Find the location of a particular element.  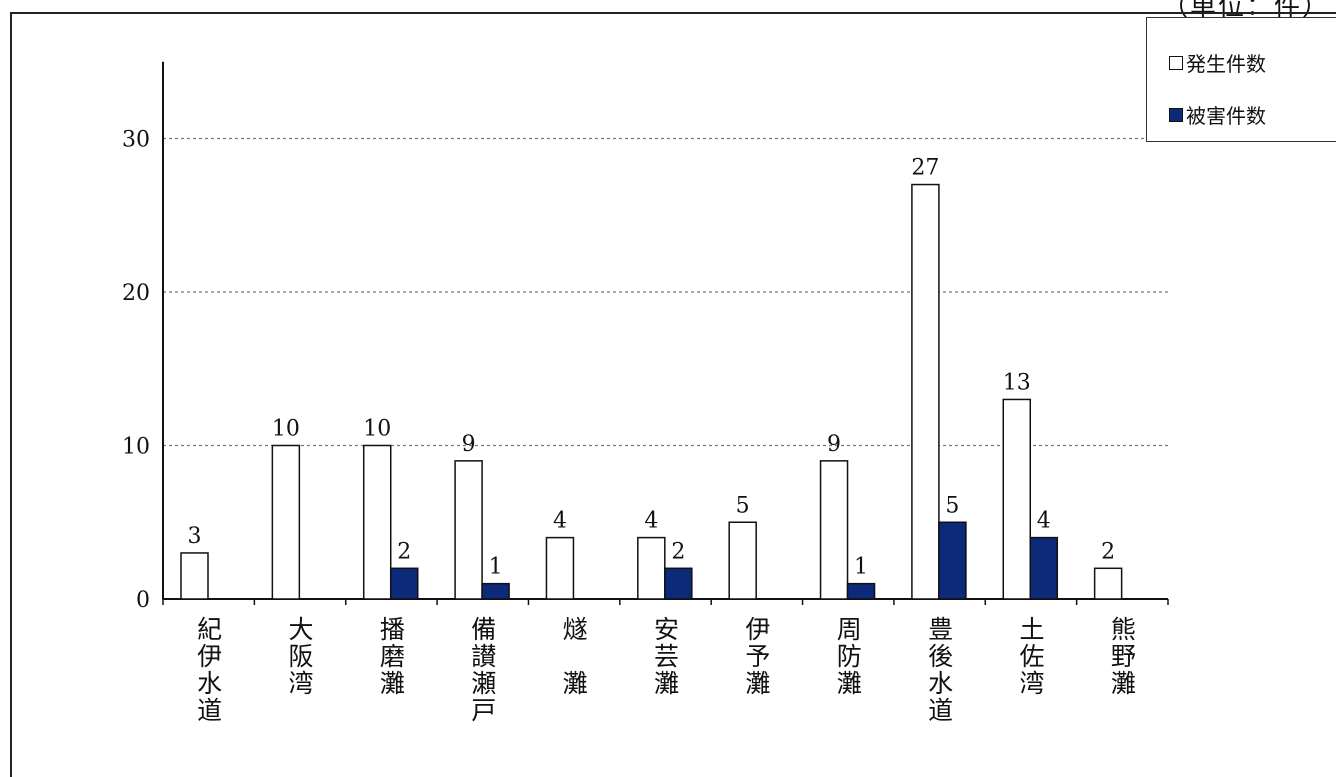

category-label: 紀伊水道 is located at coordinates (208, 670).